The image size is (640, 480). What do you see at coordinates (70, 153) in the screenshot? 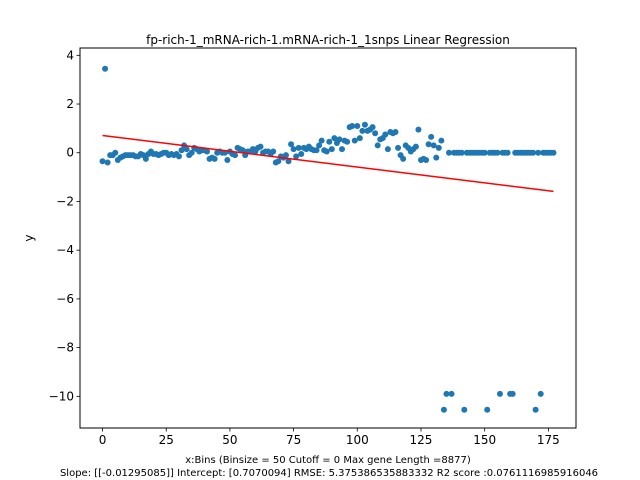
I see `y-tick-label: 0` at bounding box center [70, 153].